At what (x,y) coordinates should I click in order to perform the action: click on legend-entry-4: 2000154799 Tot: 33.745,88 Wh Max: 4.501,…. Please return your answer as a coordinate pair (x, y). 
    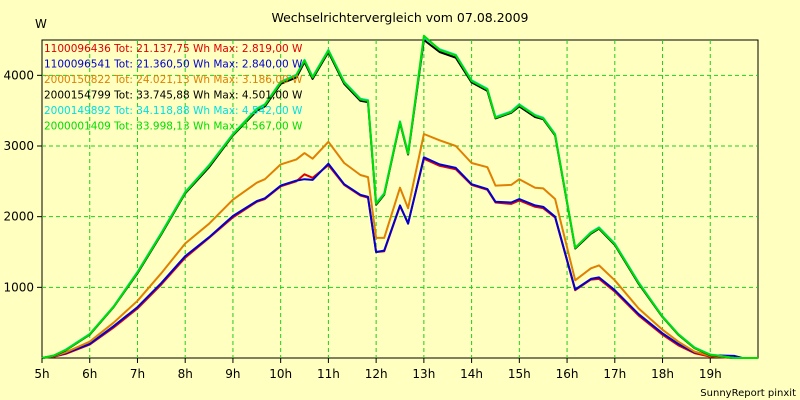
    Looking at the image, I should click on (173, 96).